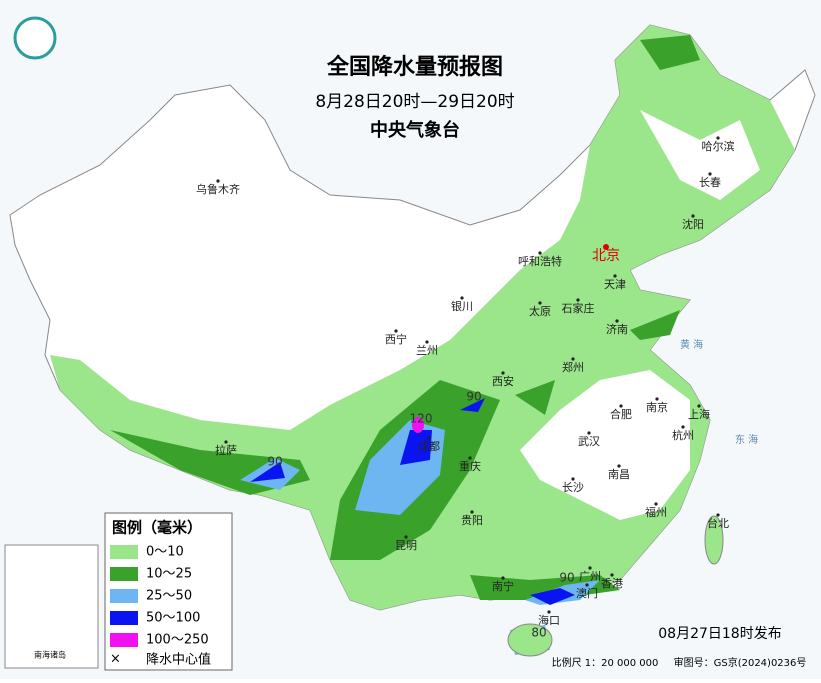 Image resolution: width=821 pixels, height=683 pixels. Describe the element at coordinates (427, 350) in the screenshot. I see `city-label: 兰州` at that location.